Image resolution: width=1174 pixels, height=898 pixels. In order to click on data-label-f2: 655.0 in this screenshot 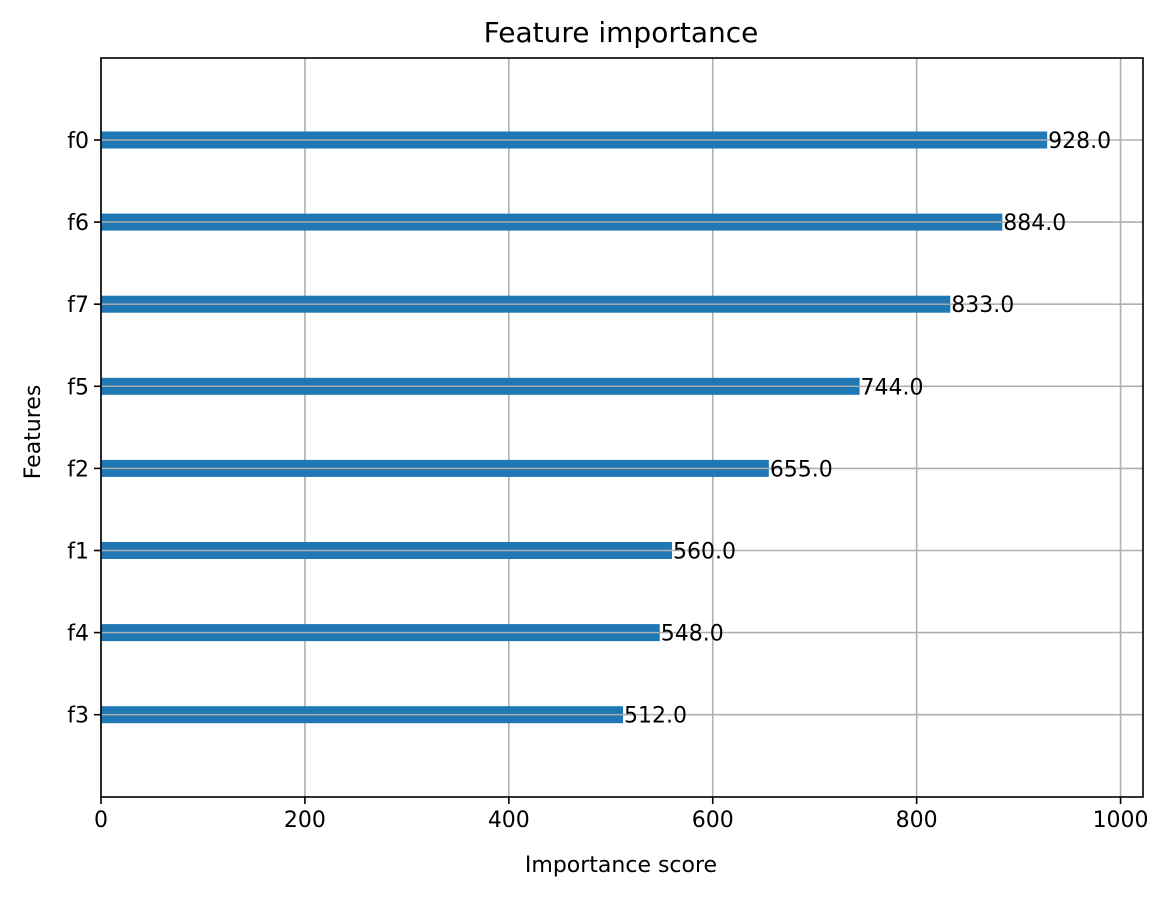, I will do `click(801, 469)`.